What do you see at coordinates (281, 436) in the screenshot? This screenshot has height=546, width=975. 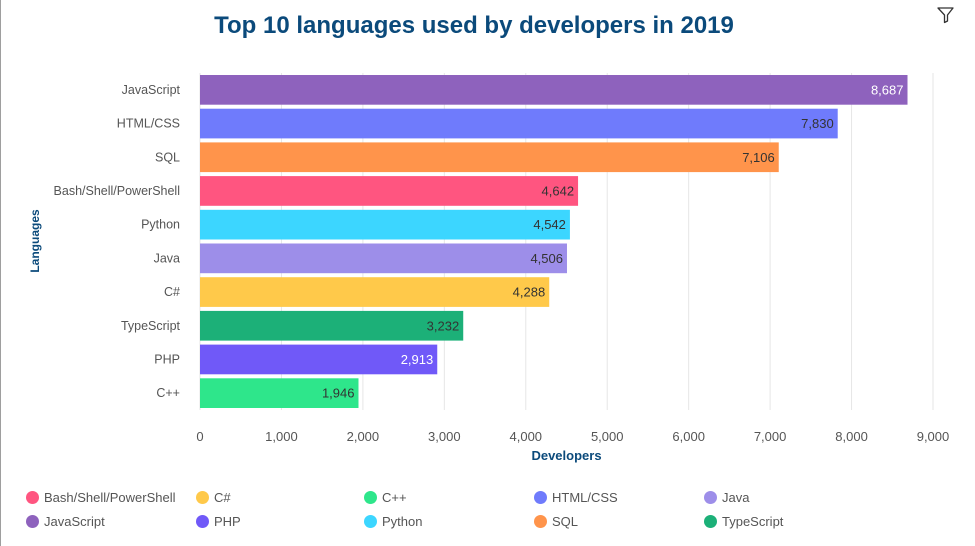 I see `x-tick-label: 1,000` at bounding box center [281, 436].